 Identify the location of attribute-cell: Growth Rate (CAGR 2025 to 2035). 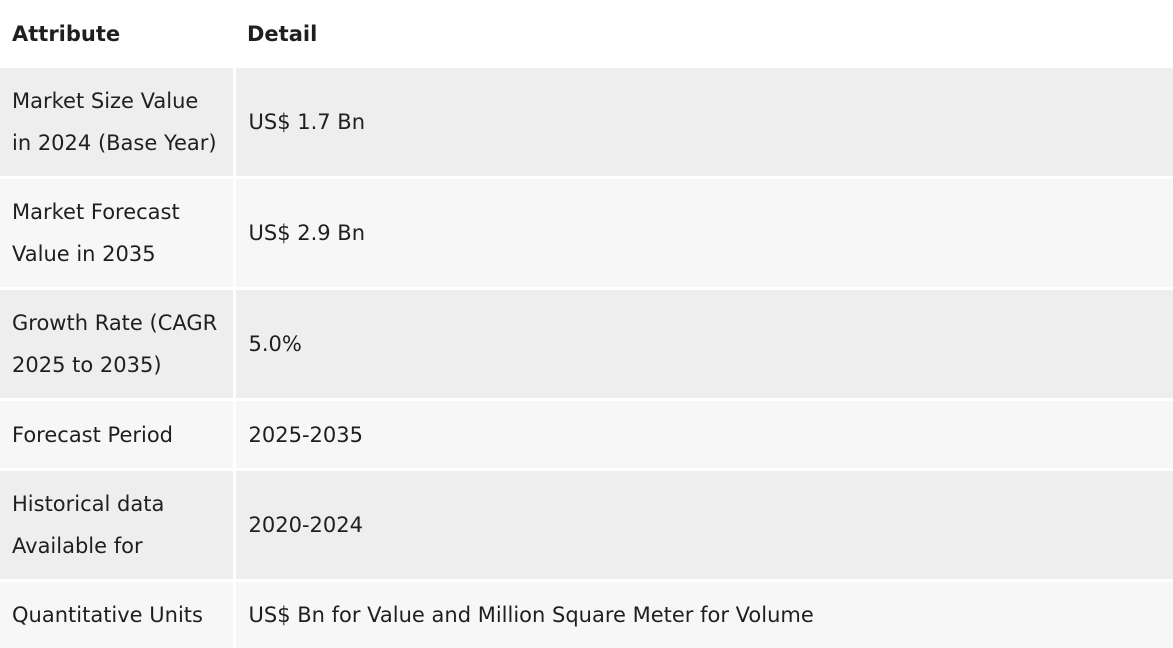
(117, 344).